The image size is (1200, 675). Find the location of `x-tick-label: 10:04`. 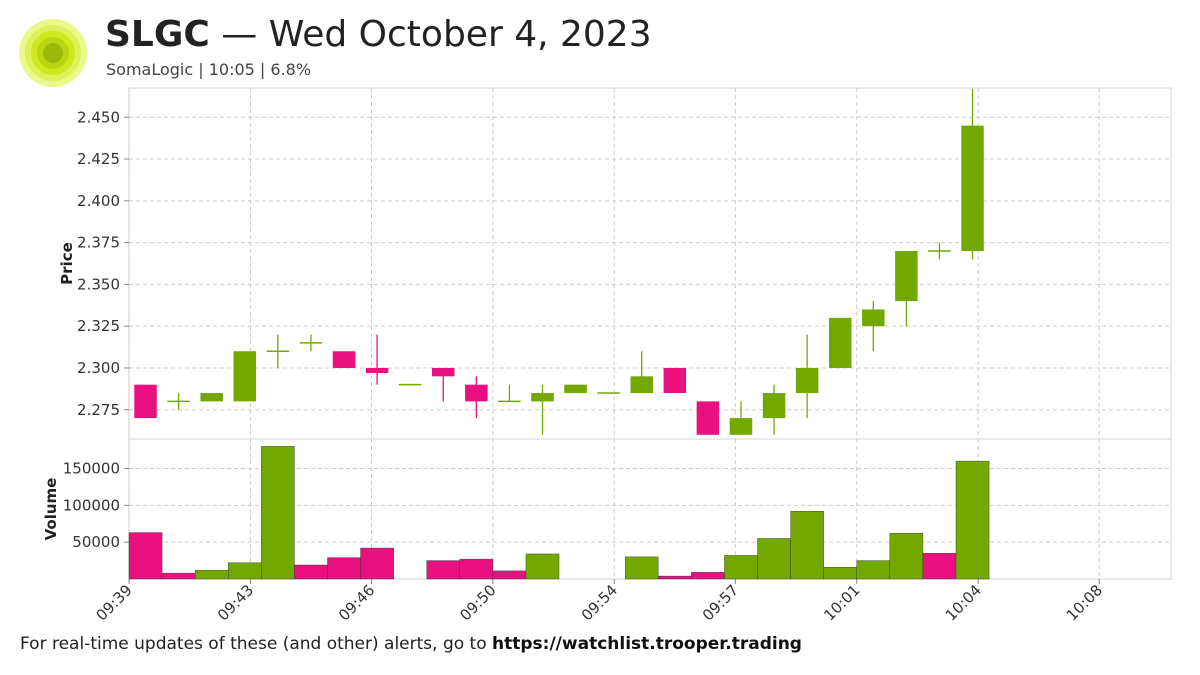

x-tick-label: 10:04 is located at coordinates (963, 602).